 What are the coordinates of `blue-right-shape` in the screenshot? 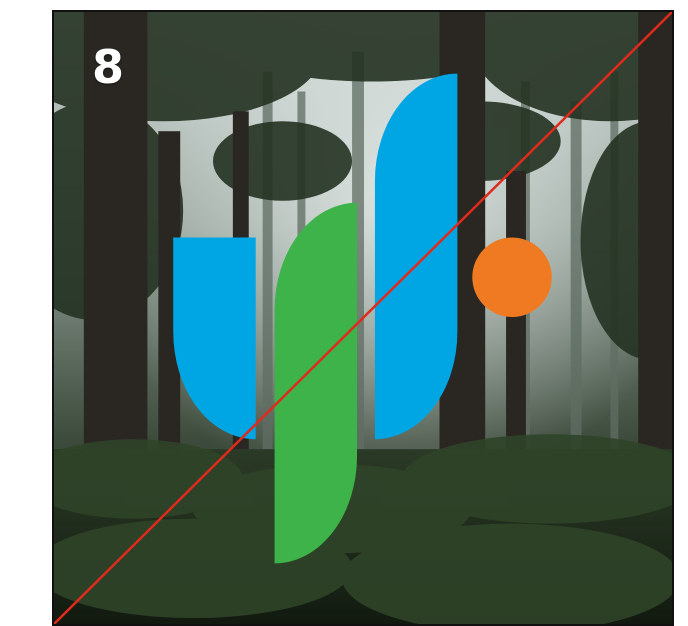 It's located at (416, 256).